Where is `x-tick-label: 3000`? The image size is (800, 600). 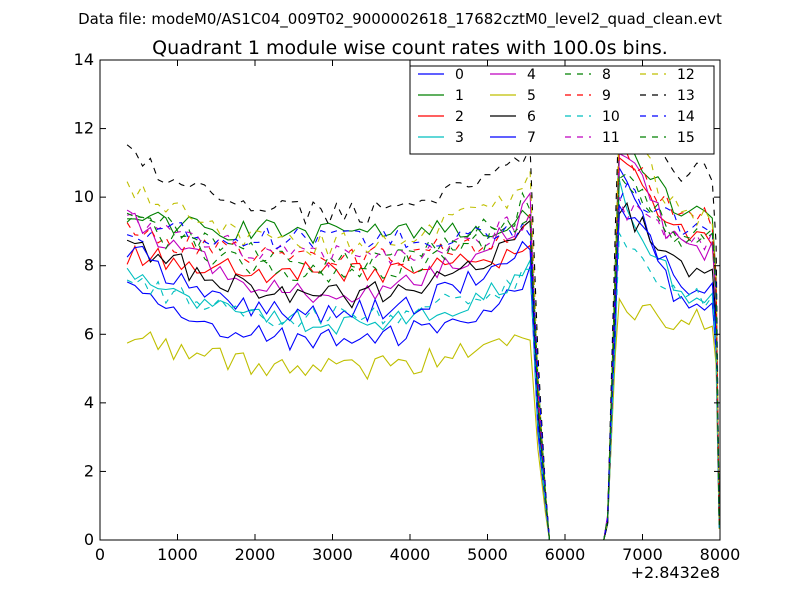
x-tick-label: 3000 is located at coordinates (332, 554).